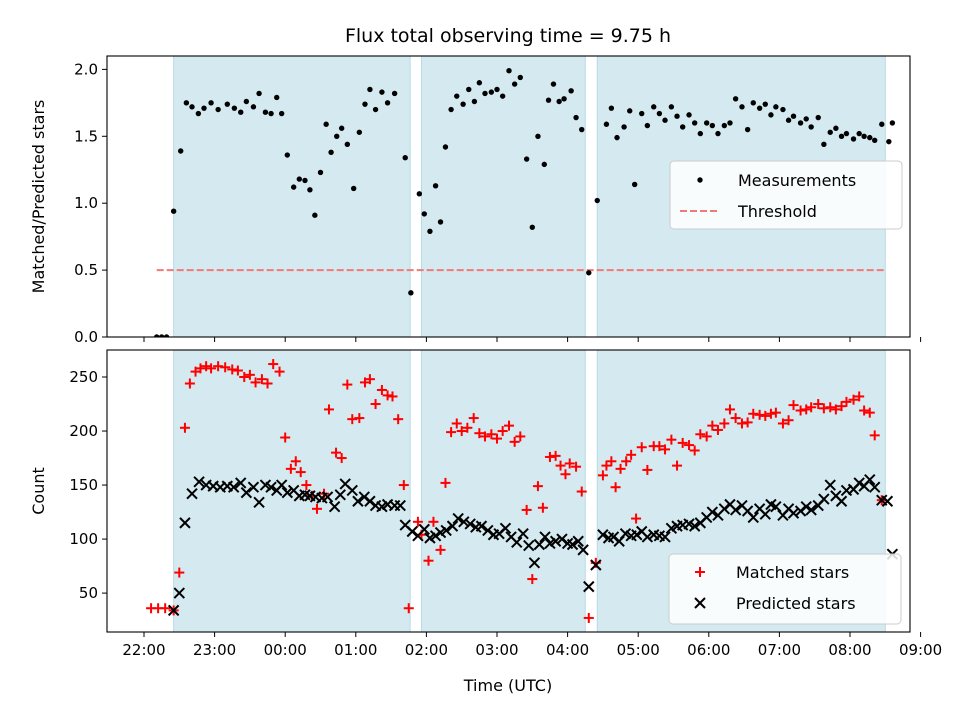 The image size is (960, 720). I want to click on y-tick-label: 1.5, so click(86, 136).